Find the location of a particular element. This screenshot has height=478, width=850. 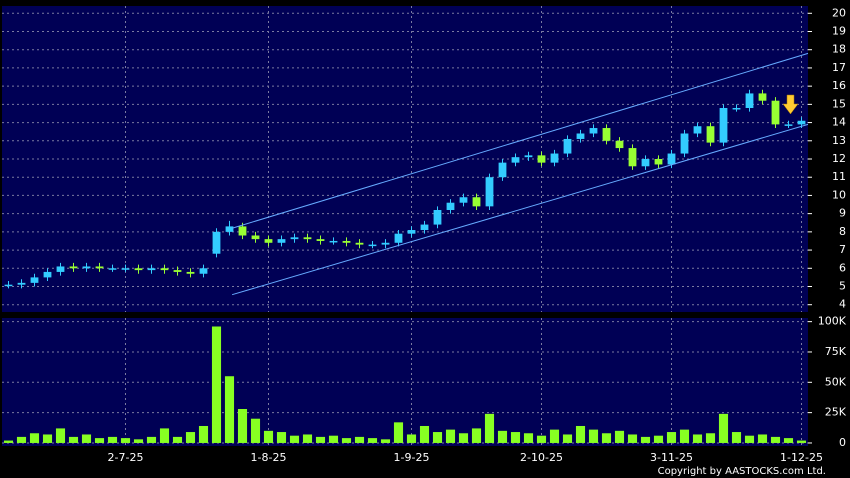

y-tick-label: 16 is located at coordinates (839, 85).